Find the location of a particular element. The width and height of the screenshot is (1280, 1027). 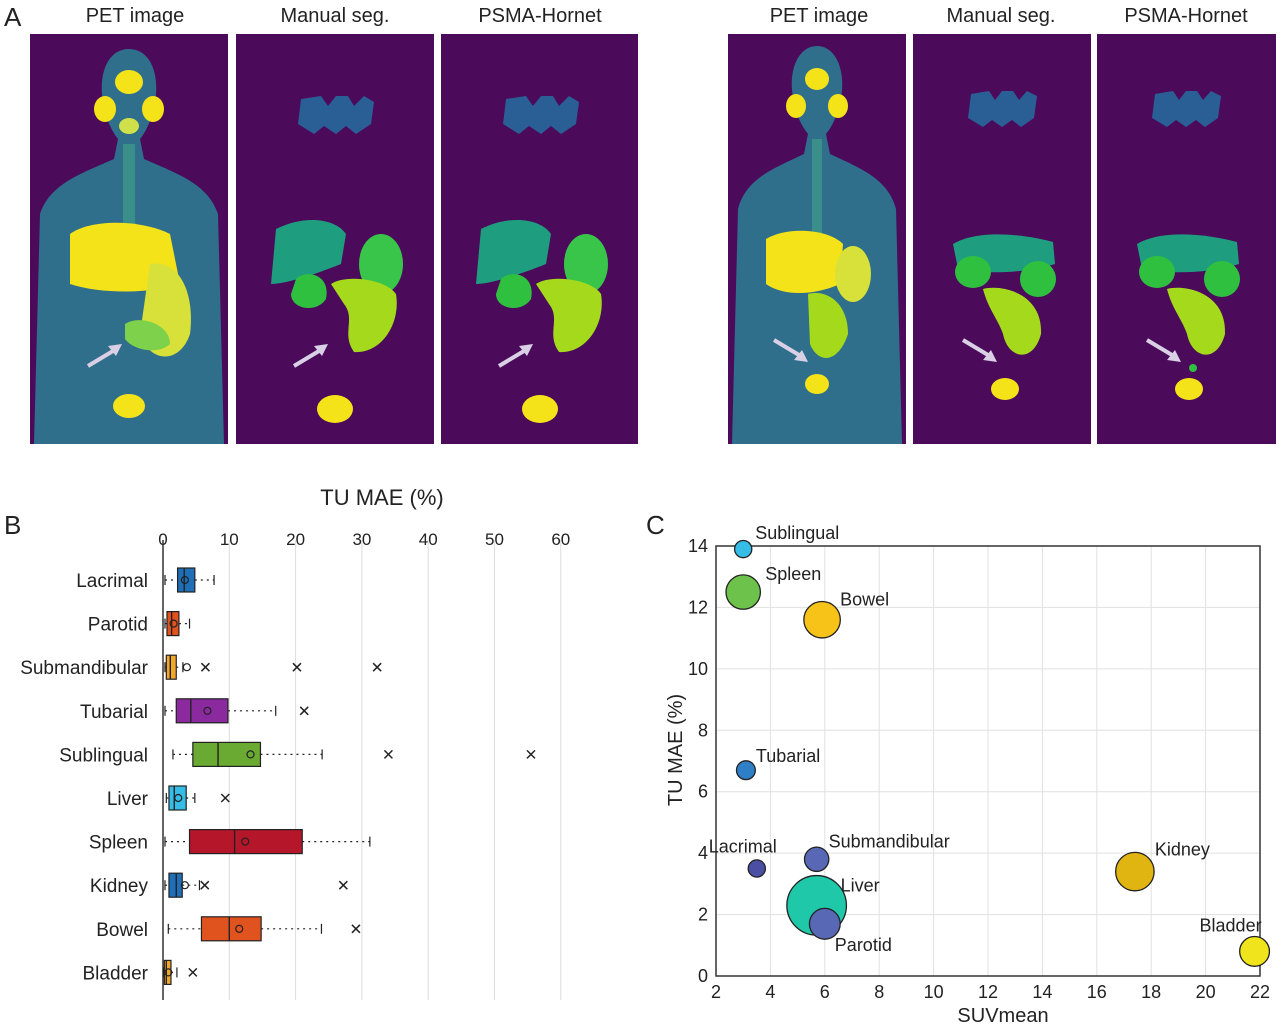

y-tick-label: 8 is located at coordinates (703, 730).